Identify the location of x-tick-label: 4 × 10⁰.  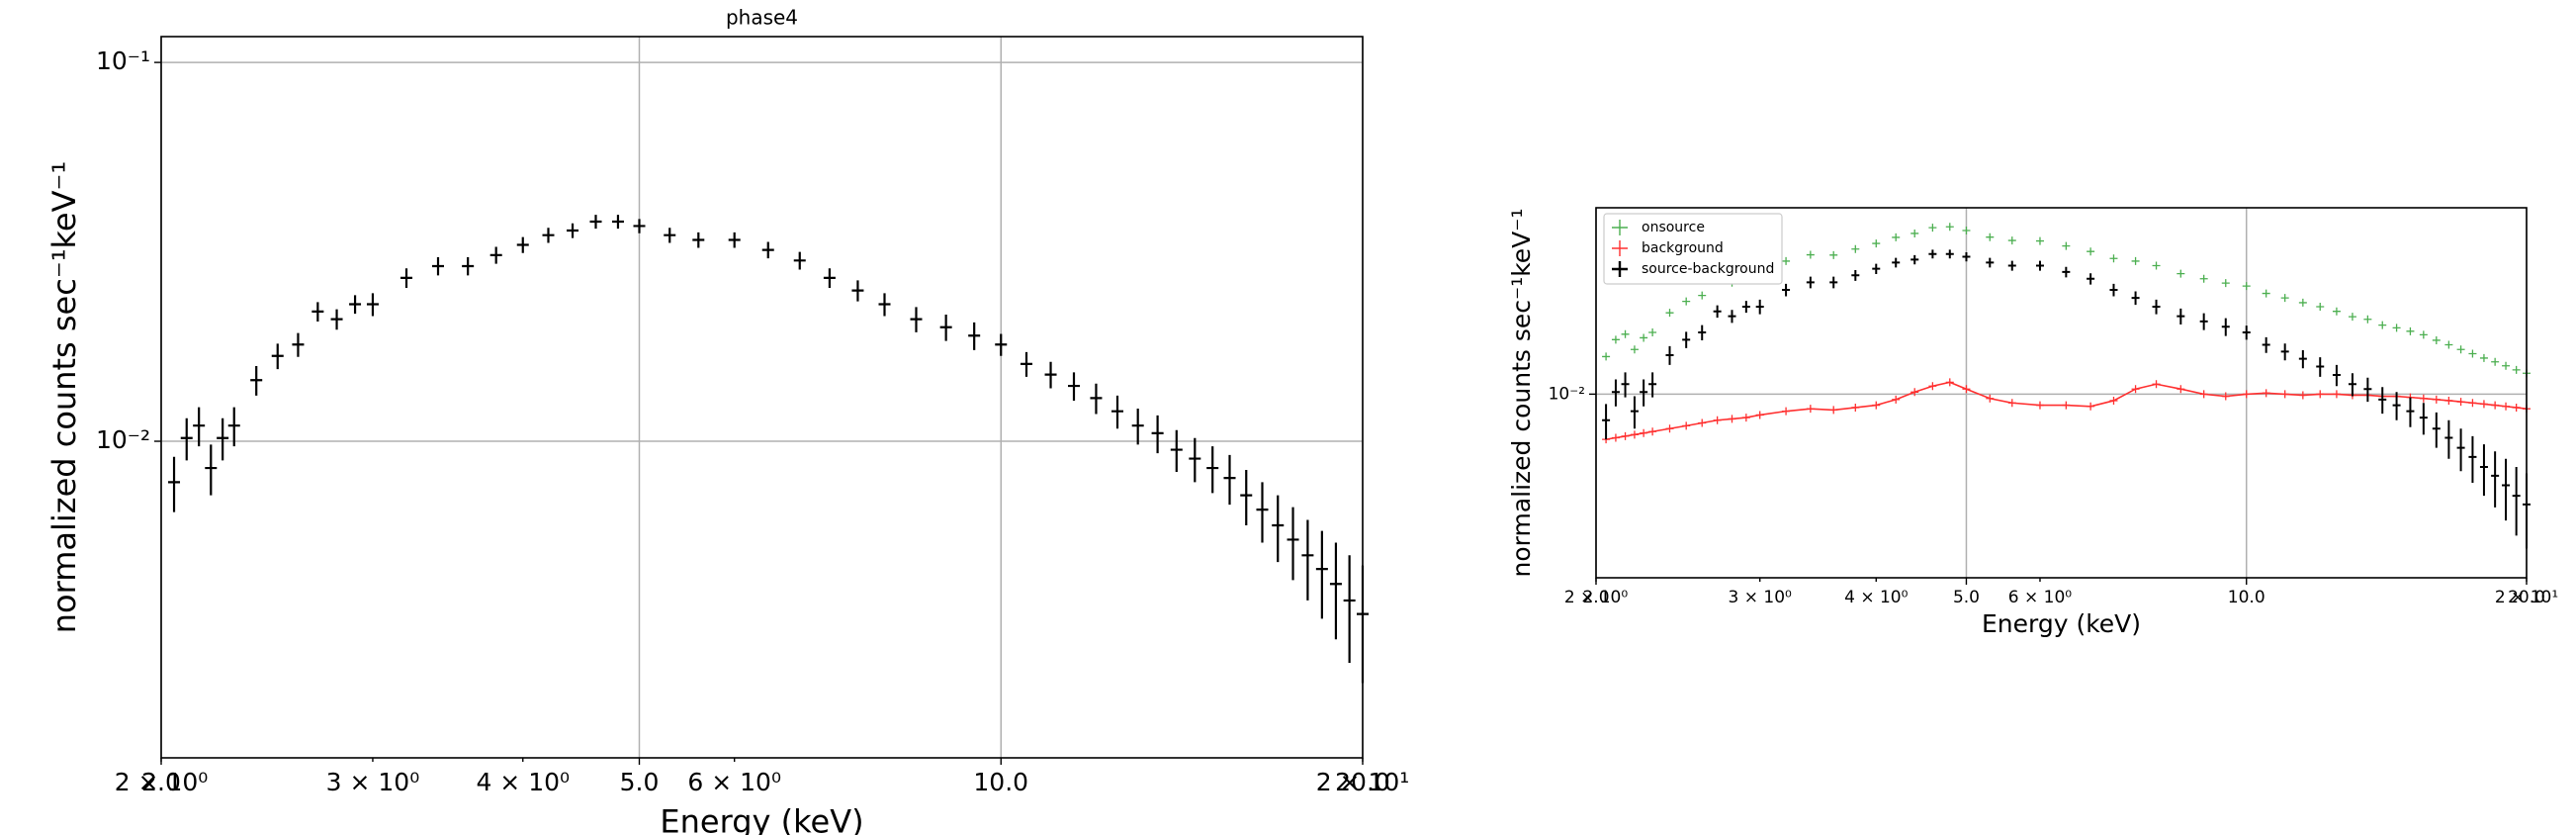
(523, 782).